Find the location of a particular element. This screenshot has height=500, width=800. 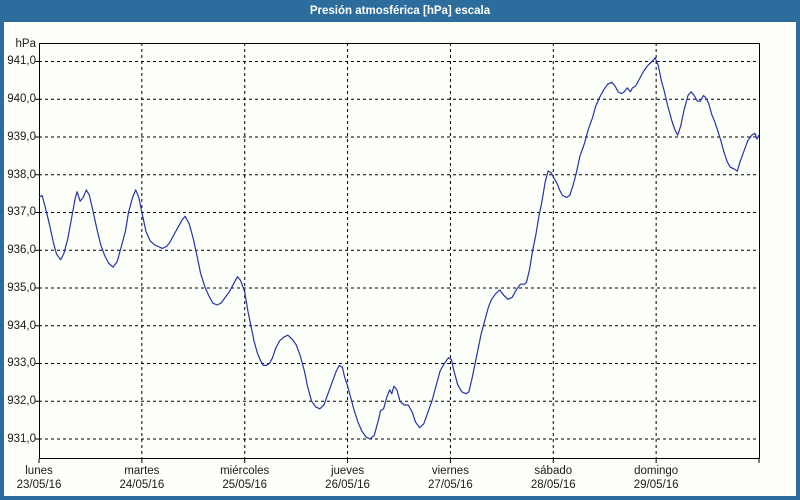

day-name: domingo is located at coordinates (656, 471).